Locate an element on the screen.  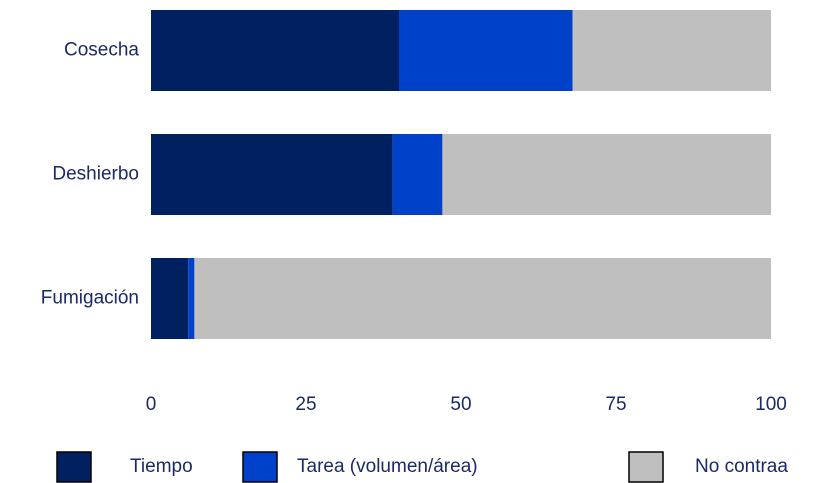
x-tick-label: 25 is located at coordinates (305, 404).